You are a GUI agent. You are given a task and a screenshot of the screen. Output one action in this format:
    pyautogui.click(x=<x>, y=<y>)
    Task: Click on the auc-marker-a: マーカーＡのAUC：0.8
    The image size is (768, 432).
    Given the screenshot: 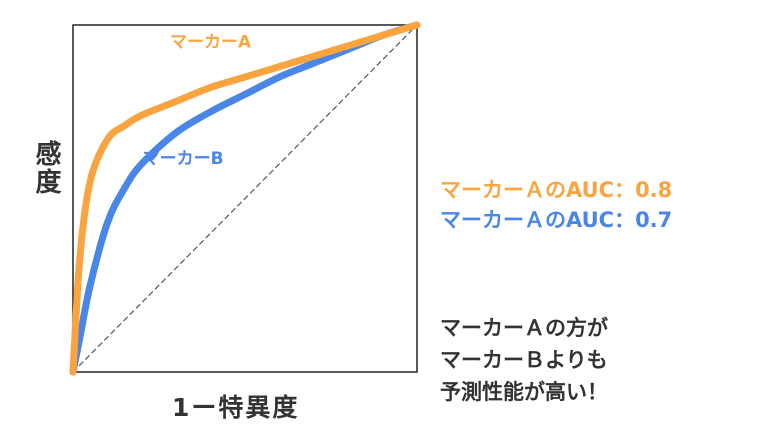 What is the action you would take?
    pyautogui.click(x=556, y=190)
    